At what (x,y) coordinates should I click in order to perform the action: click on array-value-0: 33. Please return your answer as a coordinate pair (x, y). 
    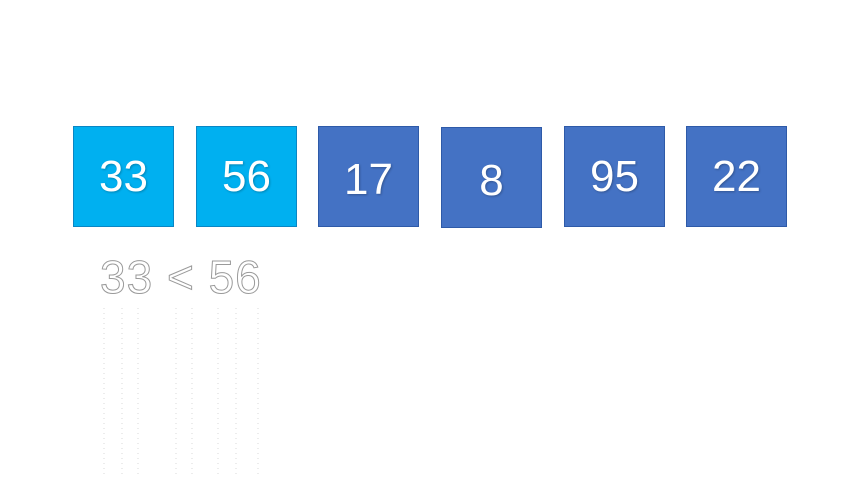
    Looking at the image, I should click on (123, 176).